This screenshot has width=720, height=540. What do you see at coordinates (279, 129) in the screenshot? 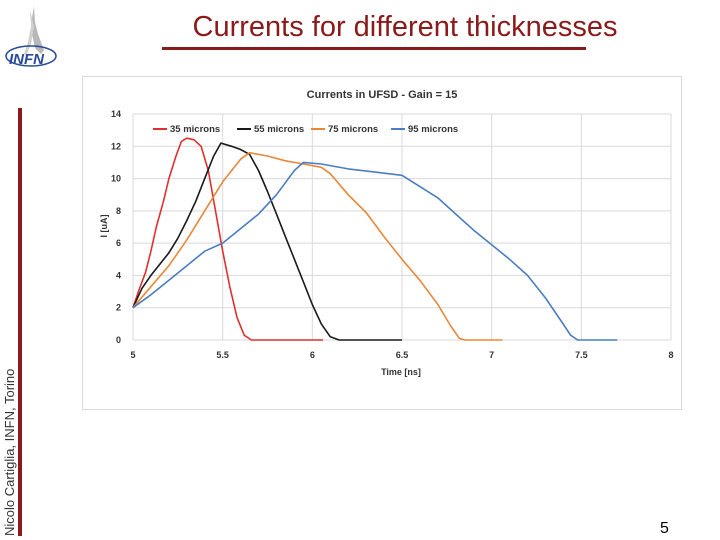
I see `legend-label: 55 microns` at bounding box center [279, 129].